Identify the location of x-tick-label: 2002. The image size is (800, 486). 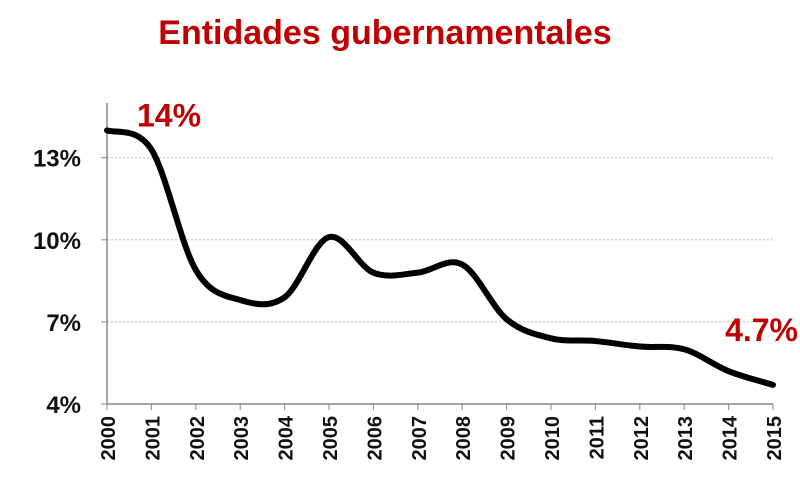
(198, 438).